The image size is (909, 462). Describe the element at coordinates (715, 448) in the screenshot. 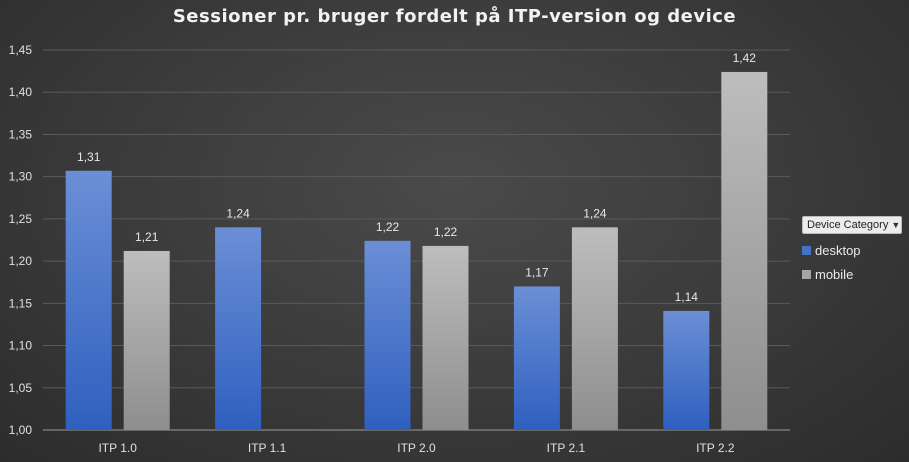

I see `x-tick-label: ITP 2.2` at that location.